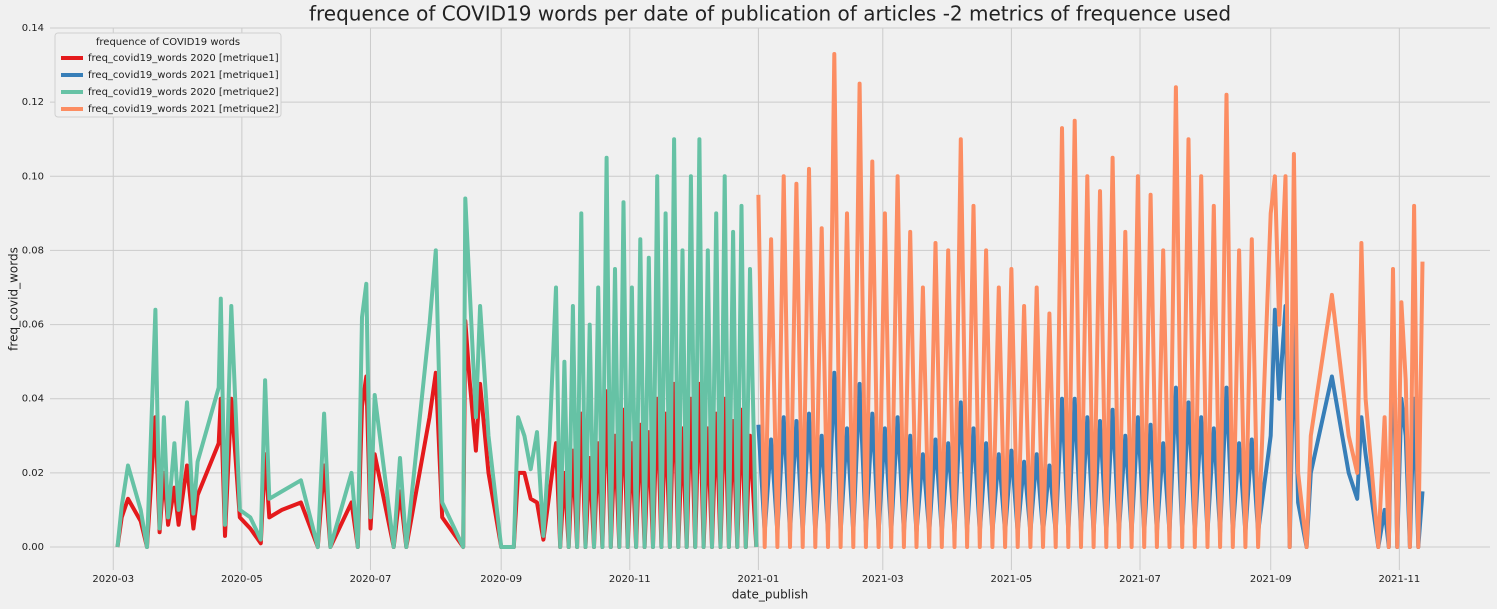  Describe the element at coordinates (242, 579) in the screenshot. I see `x-tick-label: 2020-05` at that location.